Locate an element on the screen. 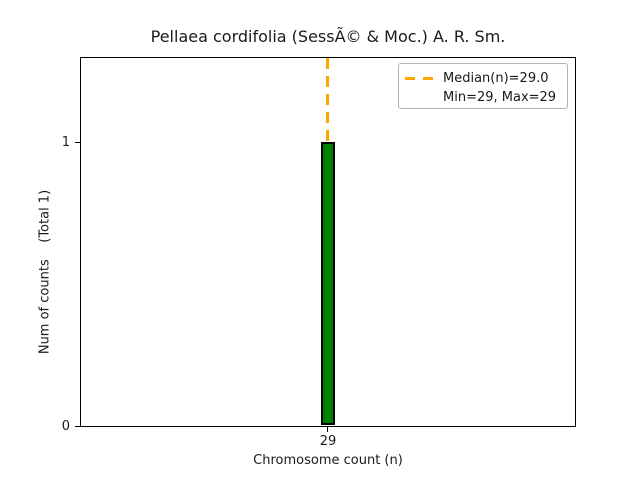 Image resolution: width=640 pixels, height=480 pixels. x-axis-label: Chromosome count (n) is located at coordinates (328, 460).